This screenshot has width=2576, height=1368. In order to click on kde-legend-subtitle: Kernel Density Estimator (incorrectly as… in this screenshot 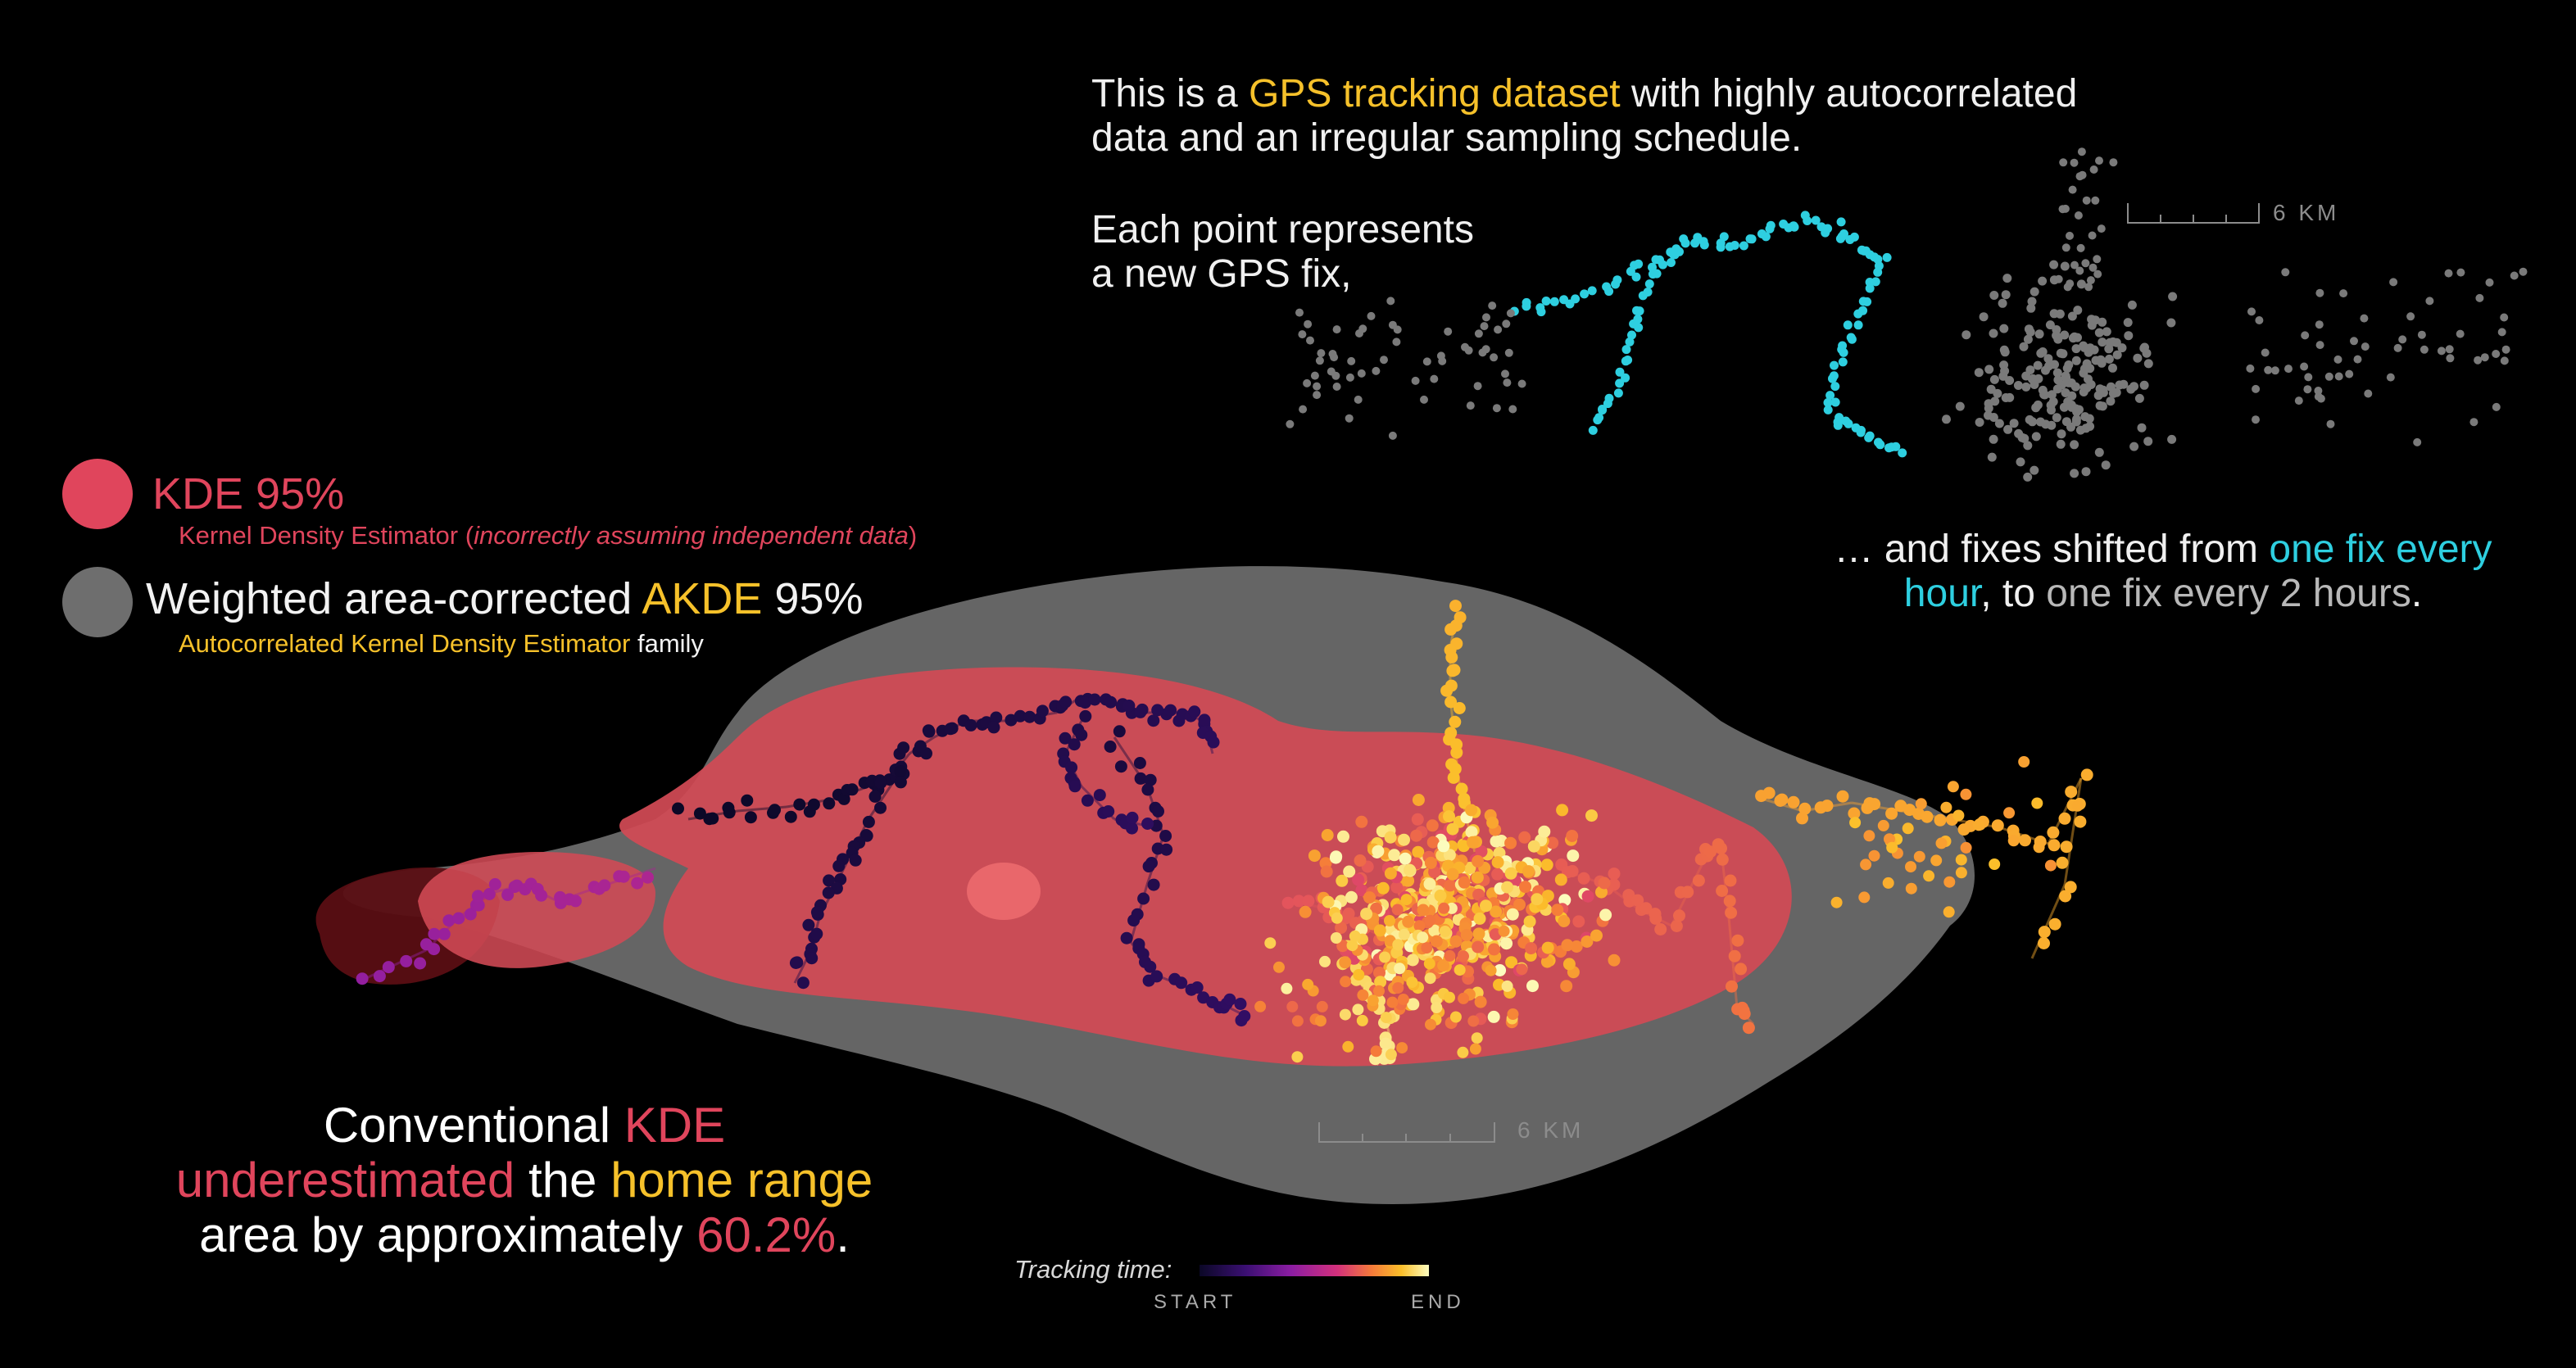, I will do `click(548, 535)`.